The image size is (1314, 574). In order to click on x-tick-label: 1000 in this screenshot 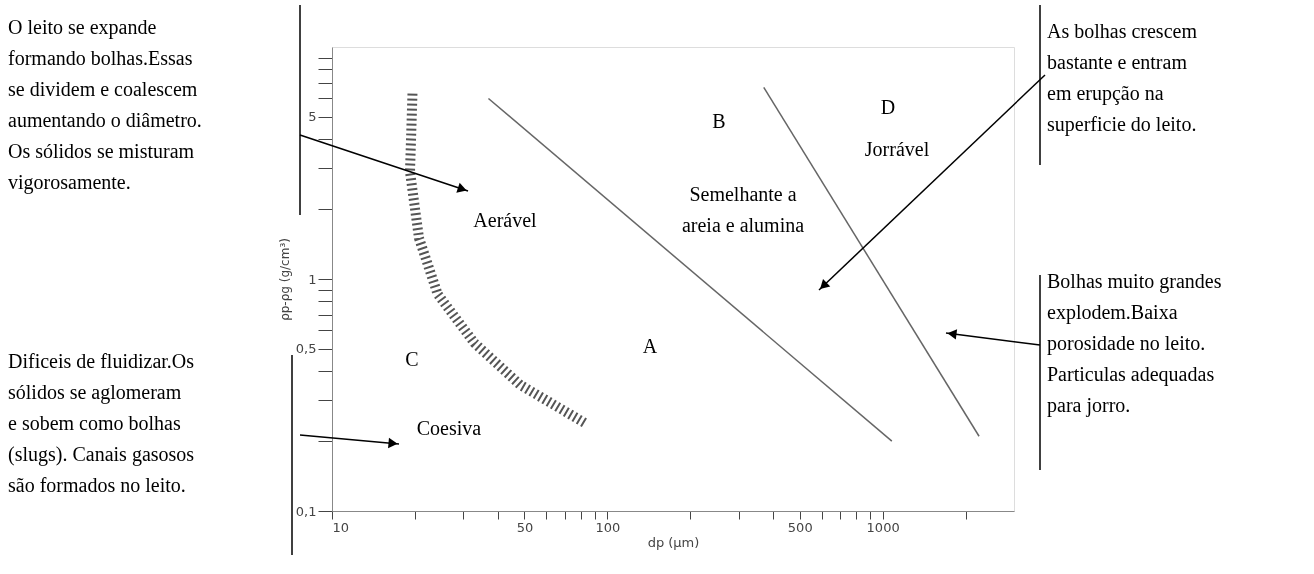, I will do `click(883, 527)`.